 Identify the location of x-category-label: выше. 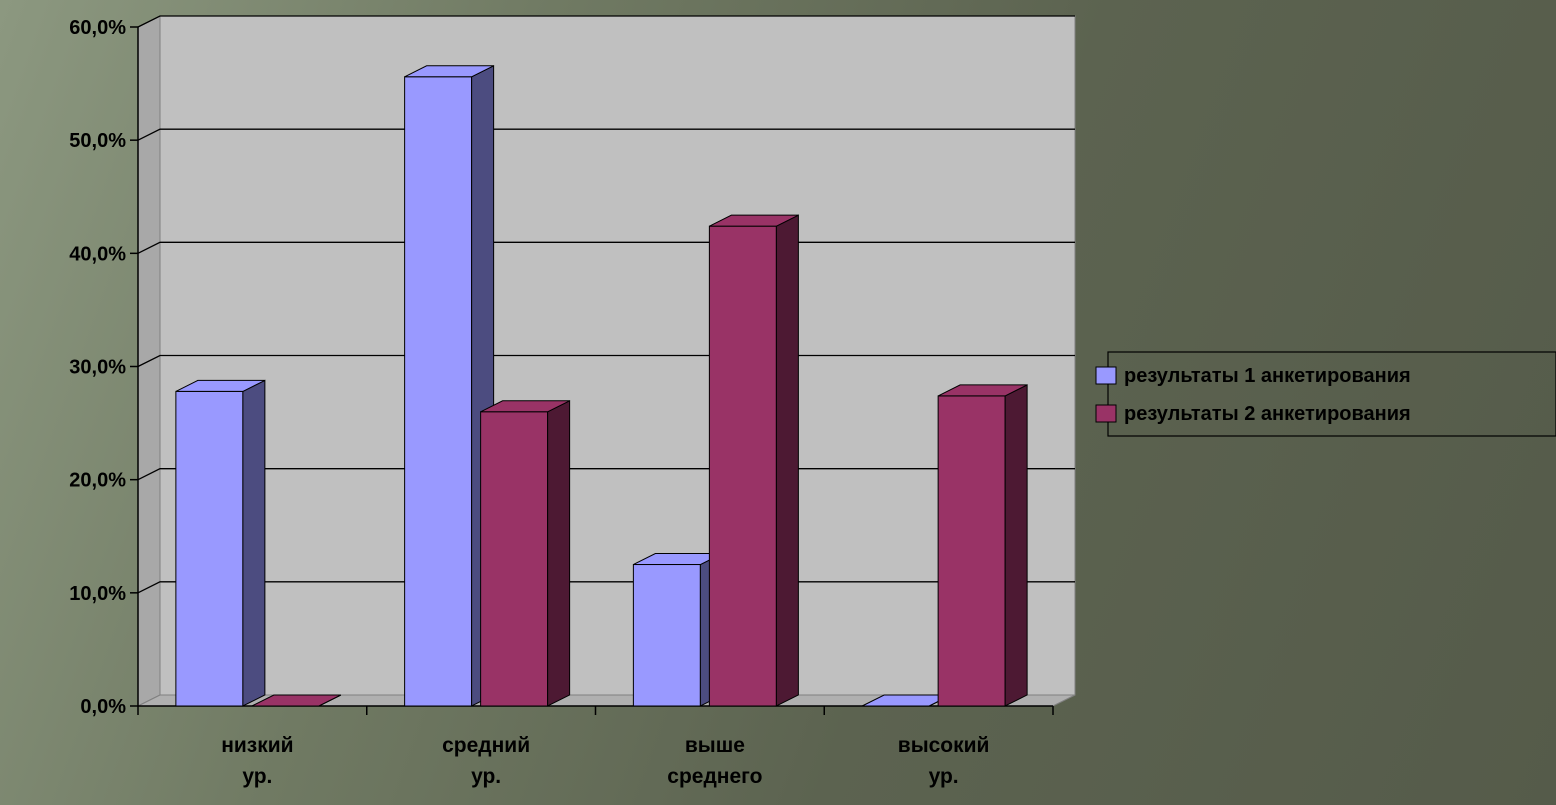
(715, 745).